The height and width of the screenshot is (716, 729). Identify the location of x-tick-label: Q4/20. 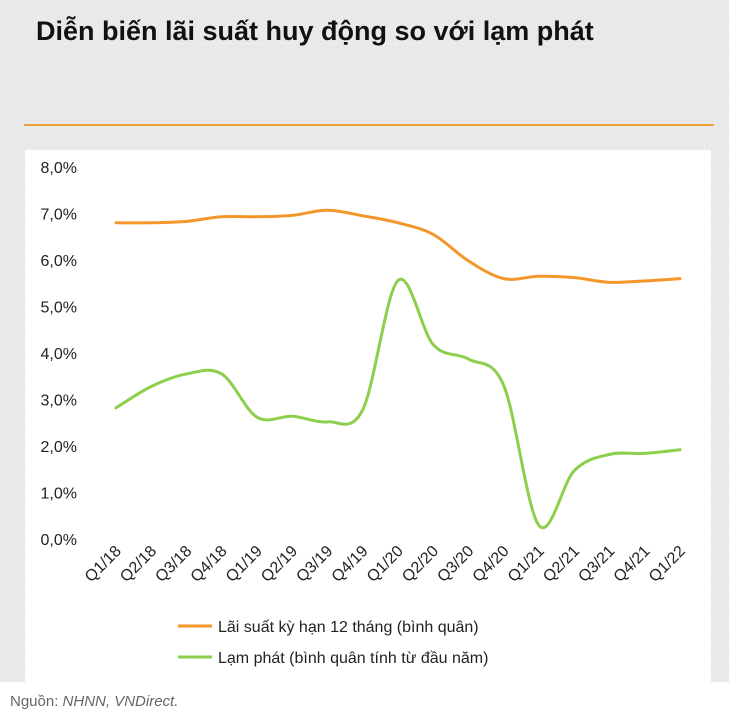
(491, 564).